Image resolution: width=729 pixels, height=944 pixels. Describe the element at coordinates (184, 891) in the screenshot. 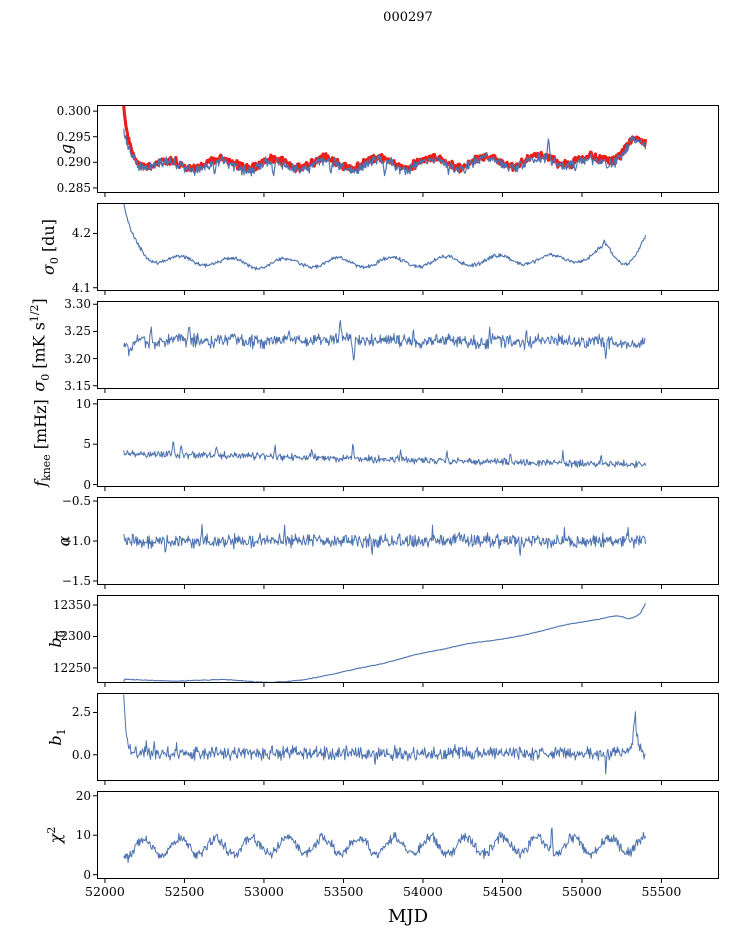

I see `x-tick-label: 52500` at that location.